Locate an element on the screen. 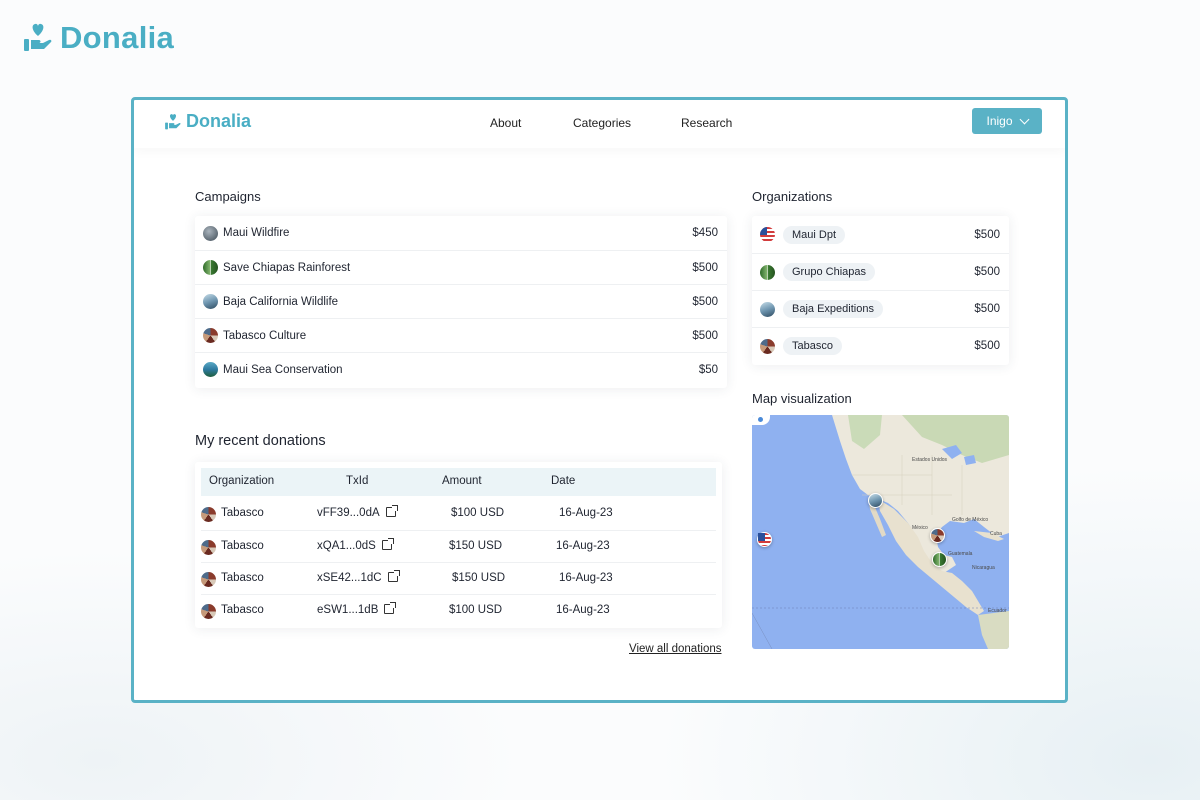 The height and width of the screenshot is (800, 1200). txid-text: xQA1...0dS is located at coordinates (346, 546).